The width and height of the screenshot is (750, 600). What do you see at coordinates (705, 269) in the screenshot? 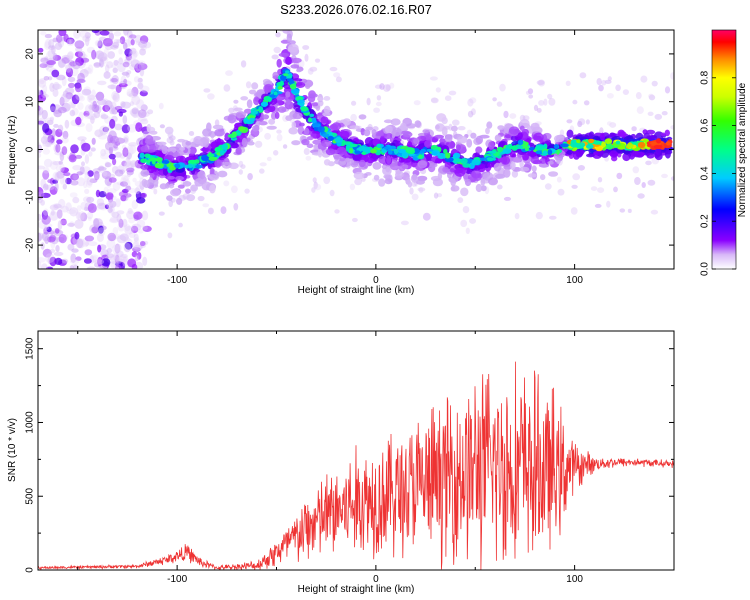
I see `colorbar-tick-label: 0.0` at bounding box center [705, 269].